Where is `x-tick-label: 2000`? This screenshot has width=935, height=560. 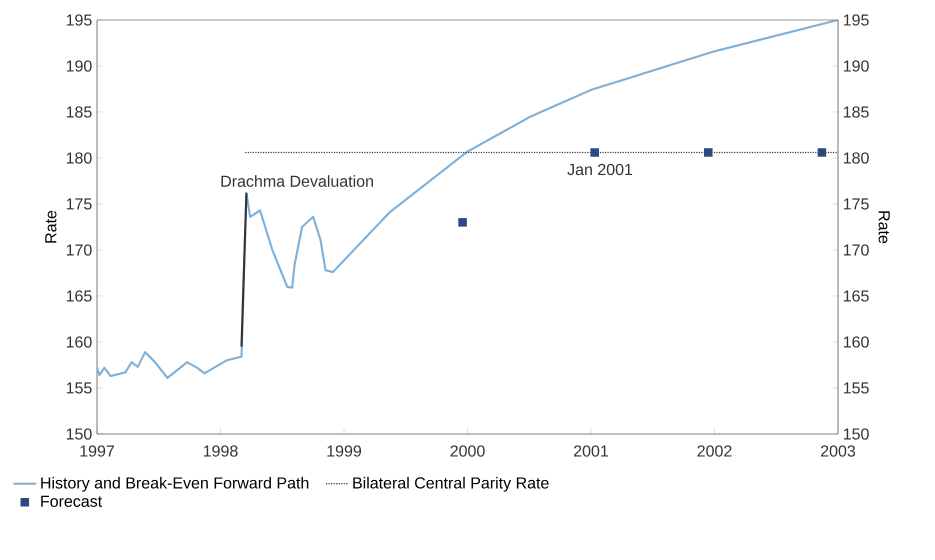 x-tick-label: 2000 is located at coordinates (467, 451).